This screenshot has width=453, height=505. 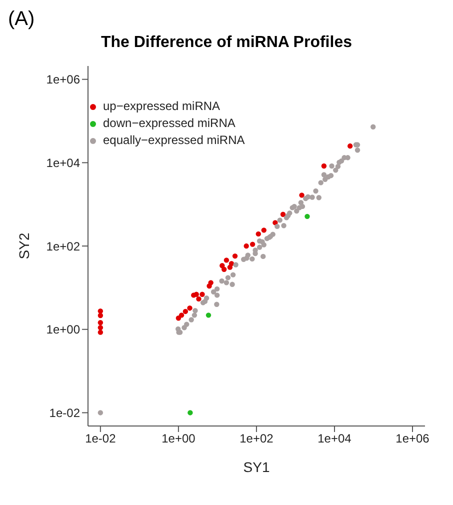 What do you see at coordinates (335, 439) in the screenshot?
I see `x-tick-label: 1e+04` at bounding box center [335, 439].